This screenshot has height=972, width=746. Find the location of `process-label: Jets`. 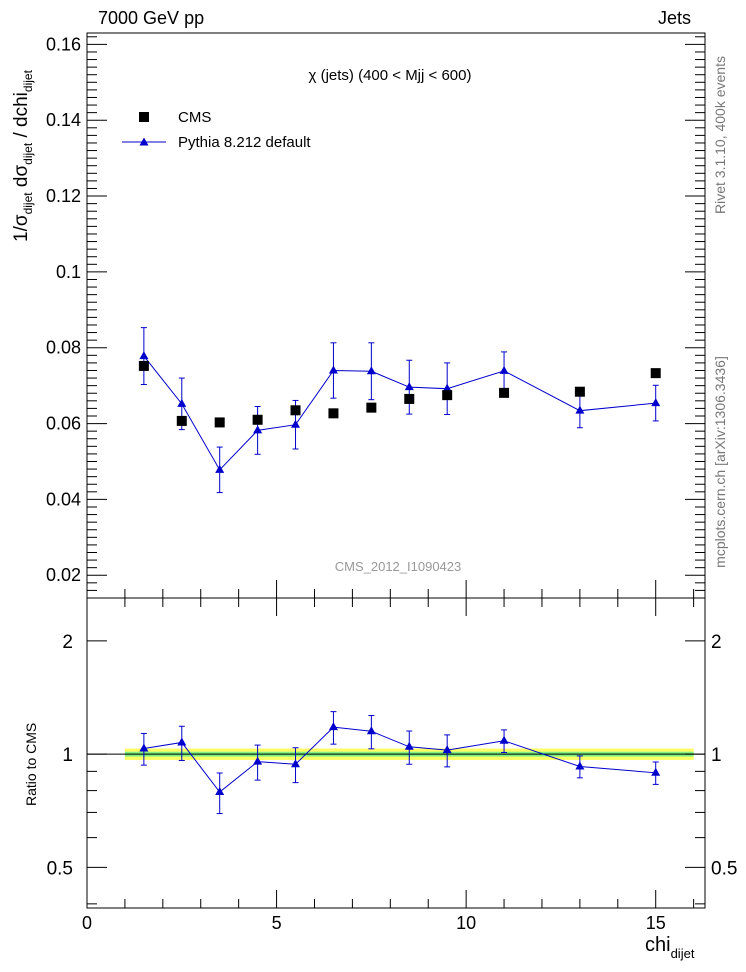

process-label: Jets is located at coordinates (674, 18).